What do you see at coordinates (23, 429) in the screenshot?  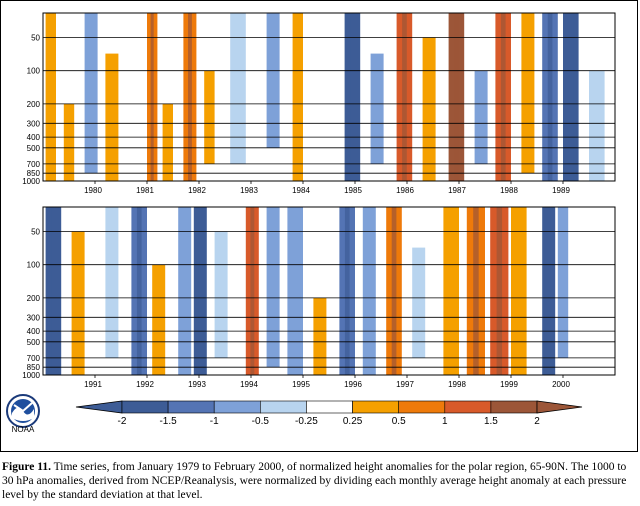 I see `noaa-logo-text: NOAA` at bounding box center [23, 429].